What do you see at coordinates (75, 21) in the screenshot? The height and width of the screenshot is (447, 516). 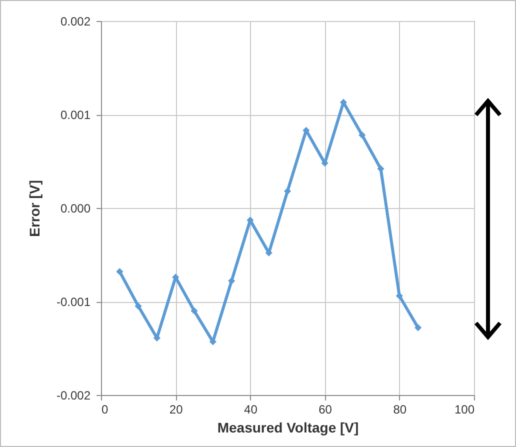 I see `y-tick-label: 0.002` at bounding box center [75, 21].